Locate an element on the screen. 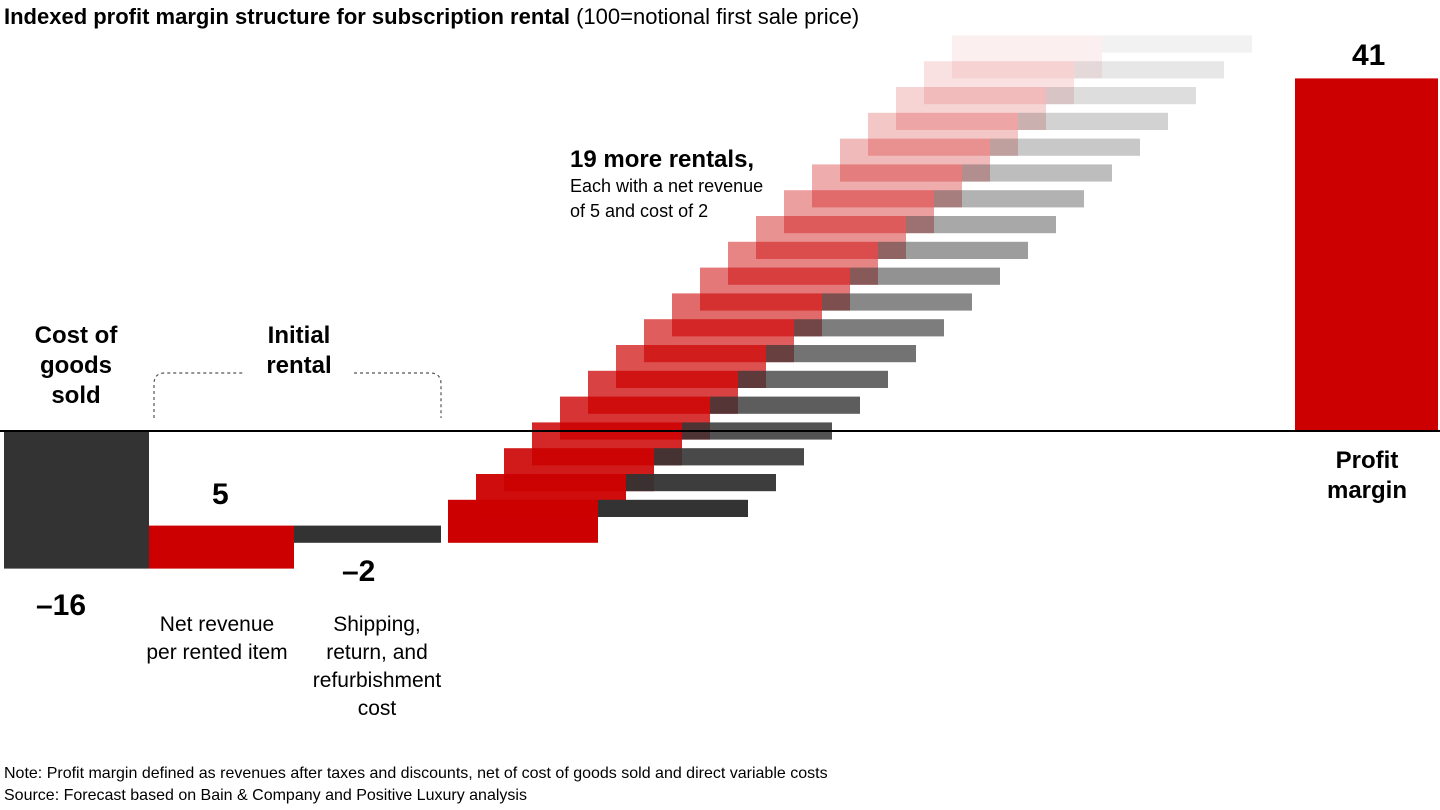  initial-rental-bracket is located at coordinates (297, 395).